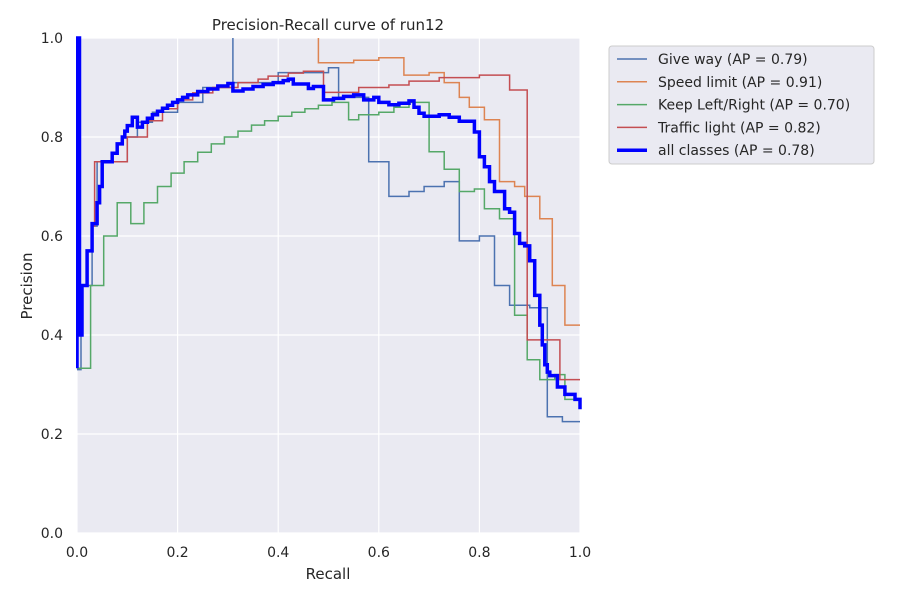 The width and height of the screenshot is (900, 600). I want to click on y-tick-label: 0.0, so click(52, 534).